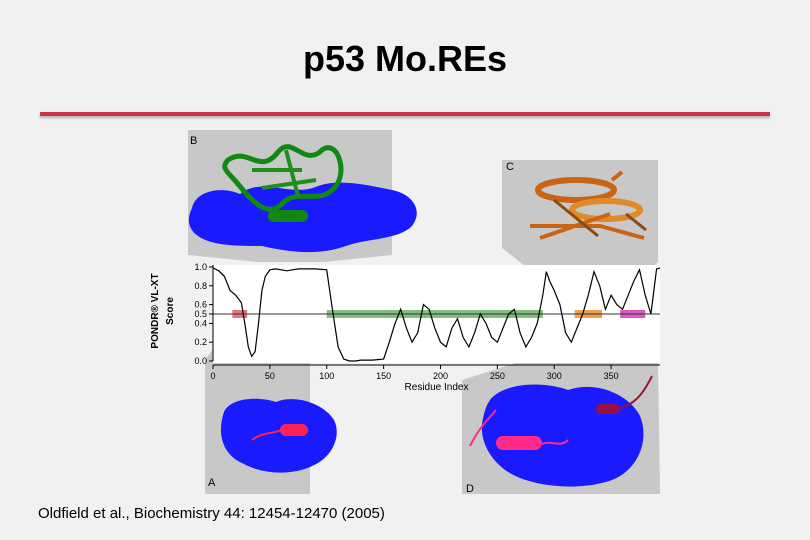  What do you see at coordinates (405, 58) in the screenshot?
I see `slide-title: p53 Mo.REs` at bounding box center [405, 58].